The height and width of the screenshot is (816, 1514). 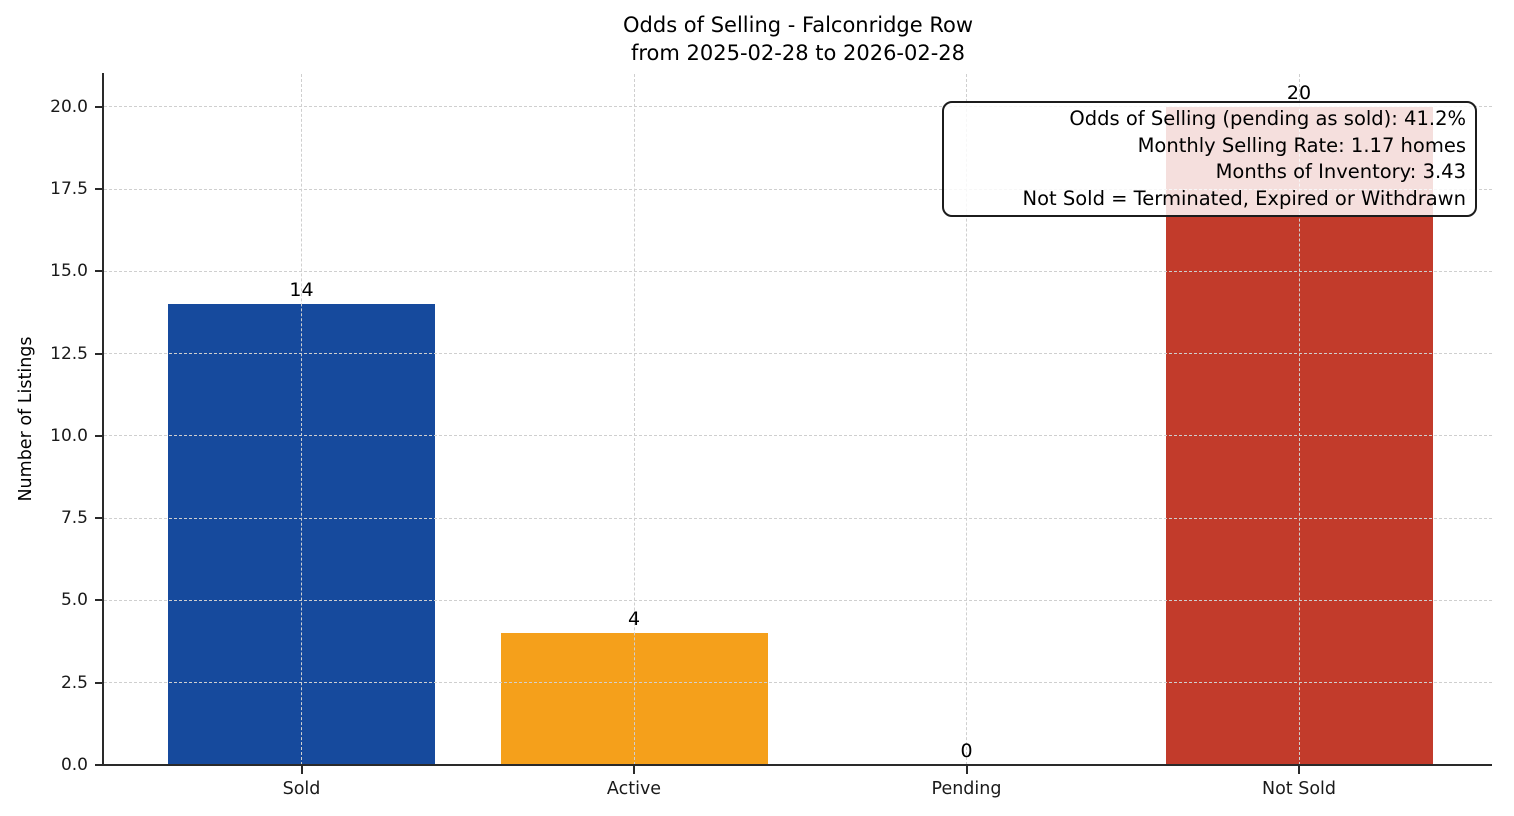 I want to click on annotation-line-monthly-rate: Monthly Selling Rate: 1.17 homes, so click(x=1301, y=145).